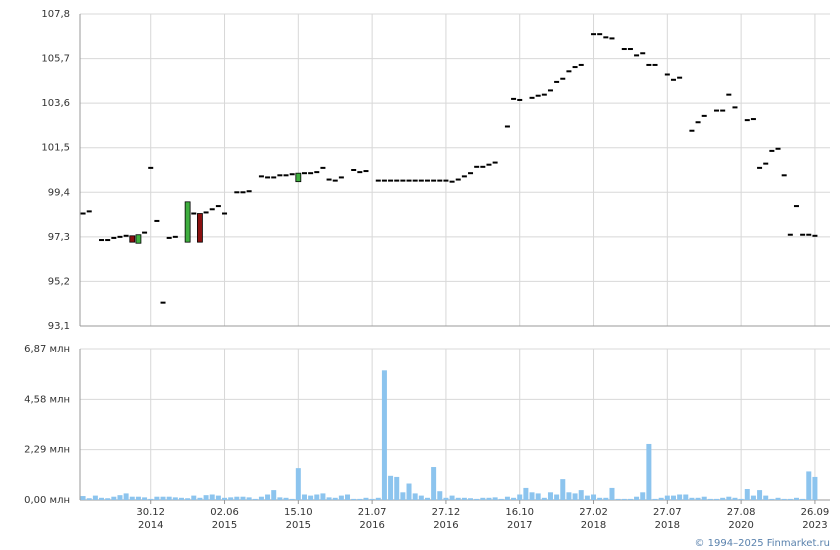 The height and width of the screenshot is (550, 840). Describe the element at coordinates (59, 237) in the screenshot. I see `y-tick-label: 97,3` at that location.